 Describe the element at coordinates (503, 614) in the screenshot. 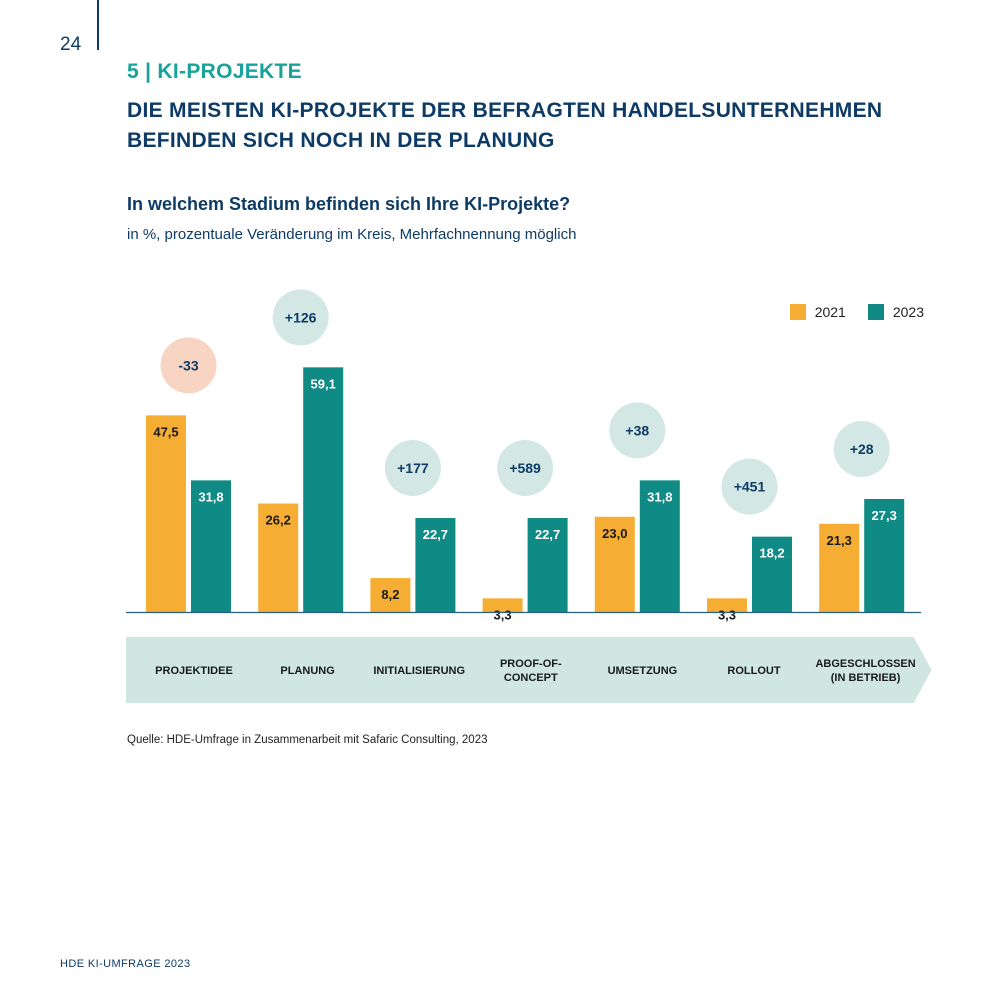

I see `data-label-2021-4: 3,3` at that location.